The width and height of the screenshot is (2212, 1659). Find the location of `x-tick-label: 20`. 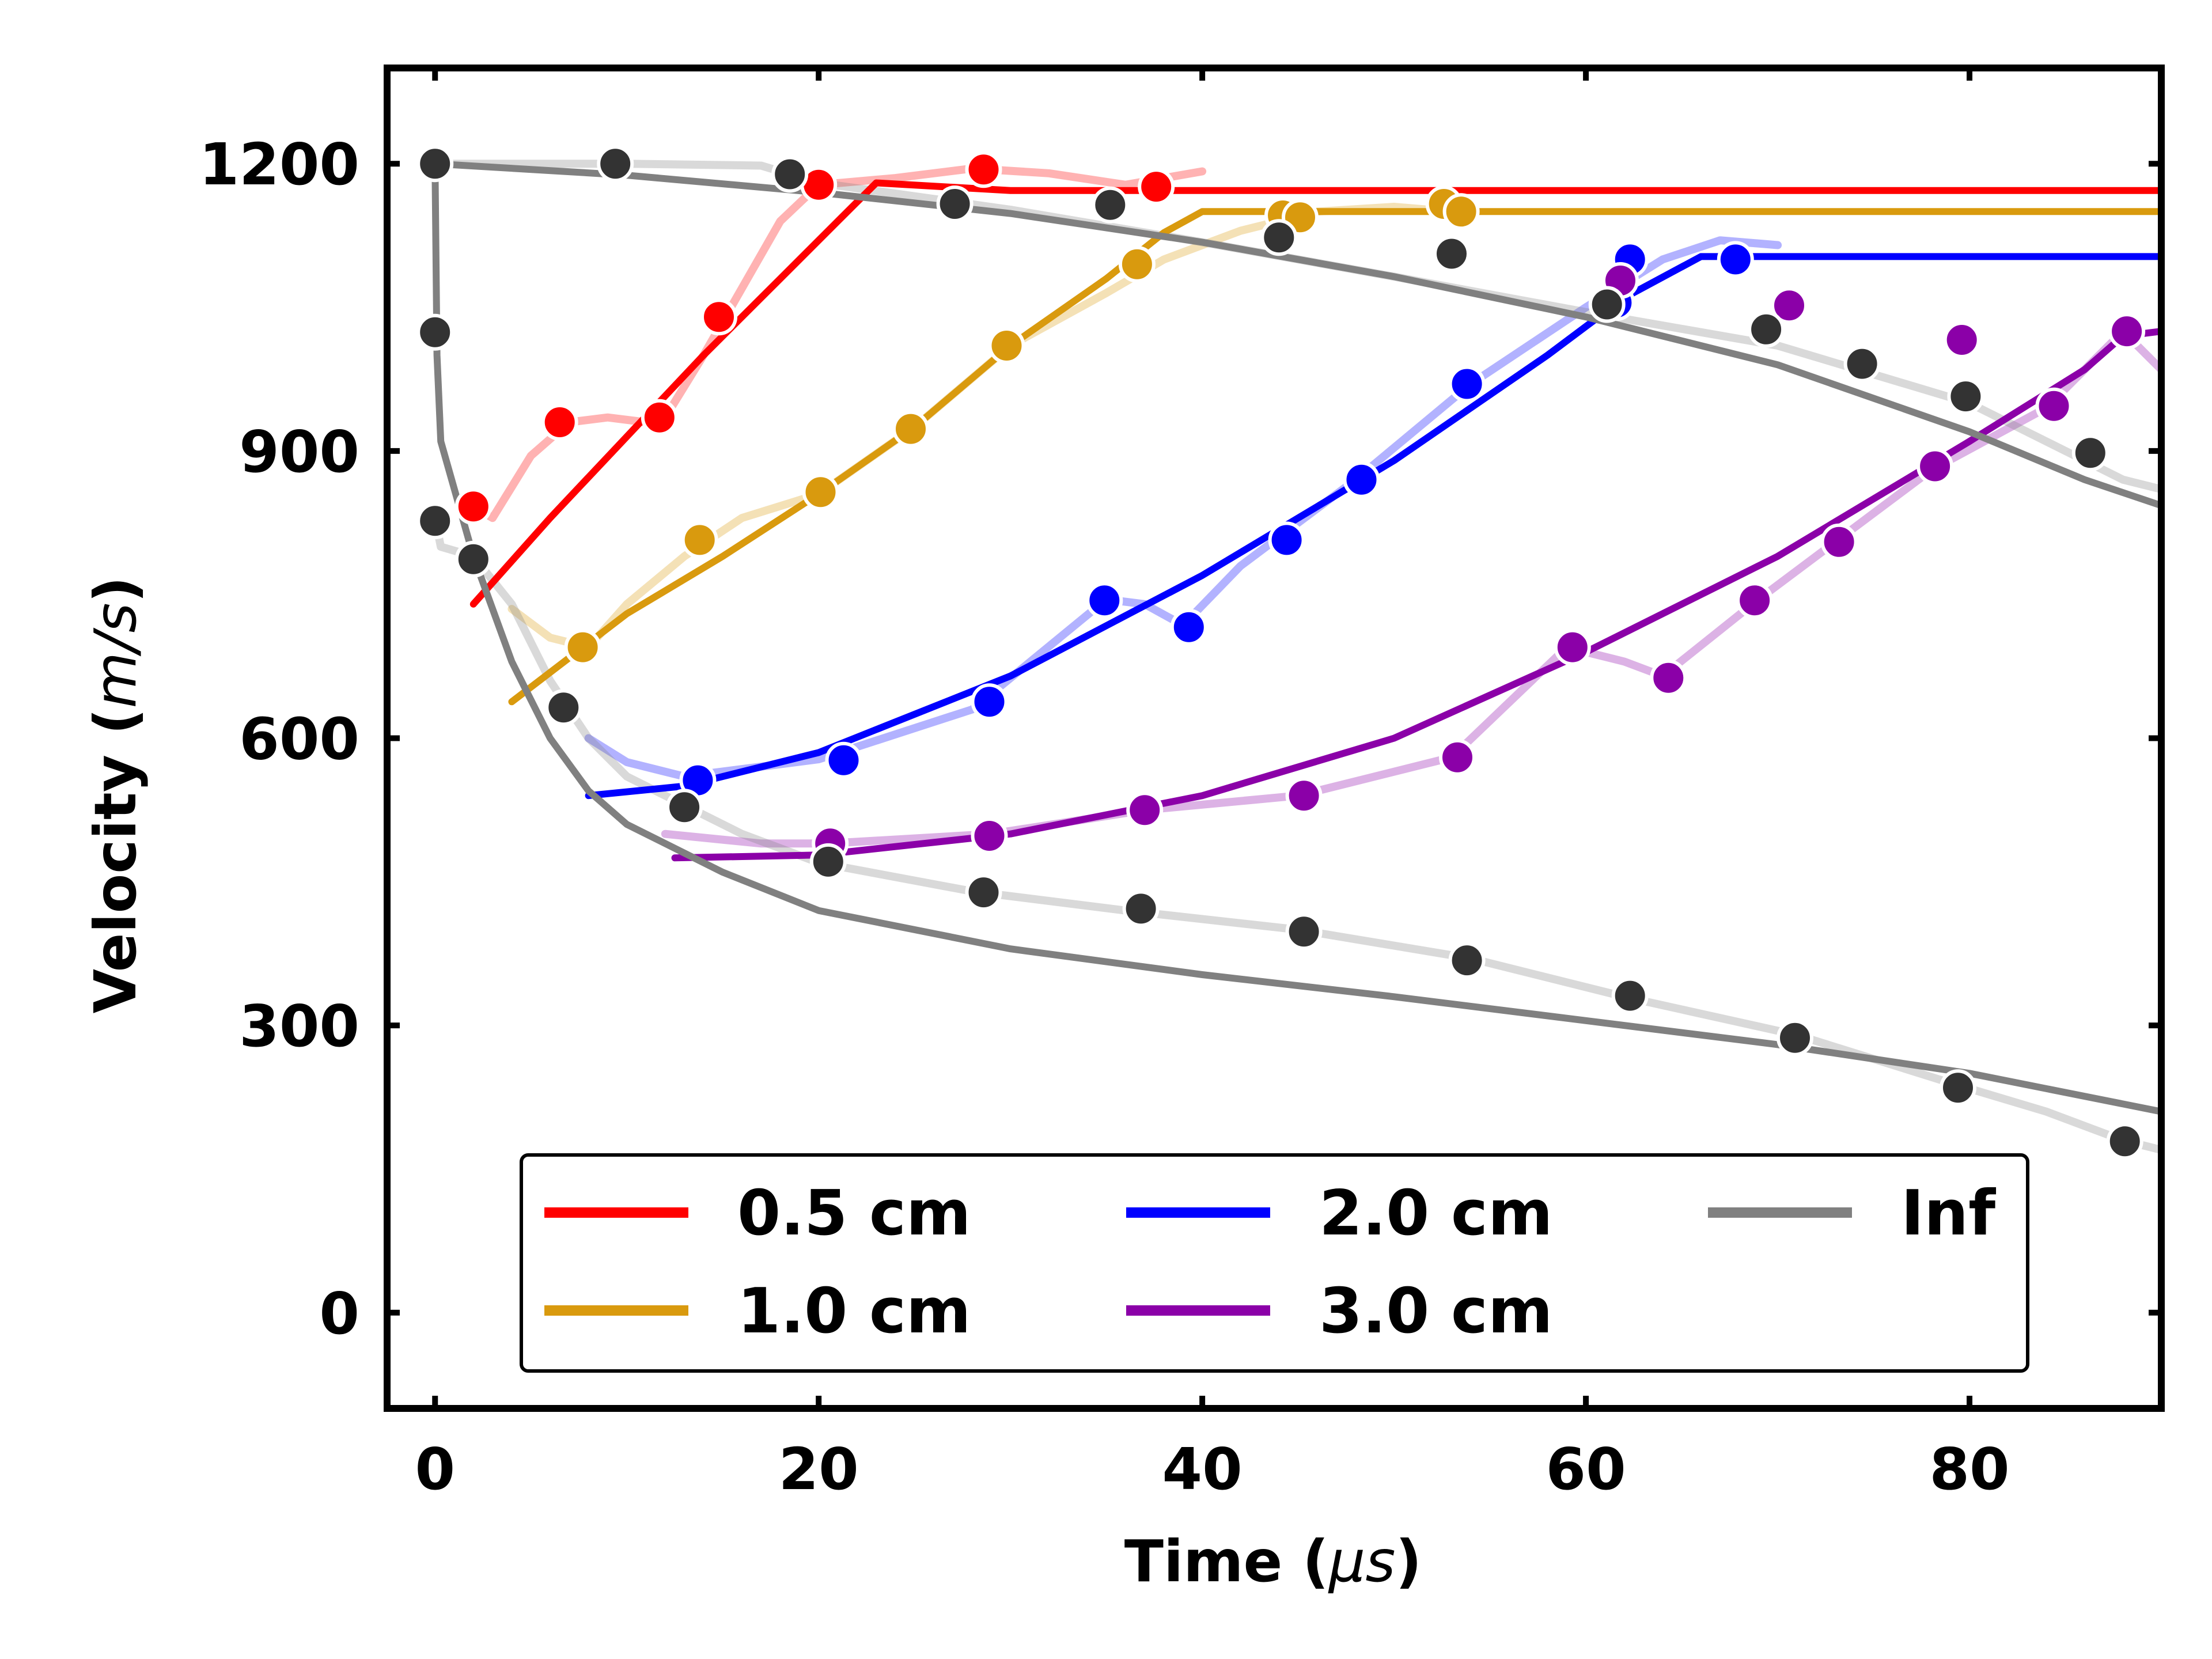

x-tick-label: 20 is located at coordinates (819, 1469).